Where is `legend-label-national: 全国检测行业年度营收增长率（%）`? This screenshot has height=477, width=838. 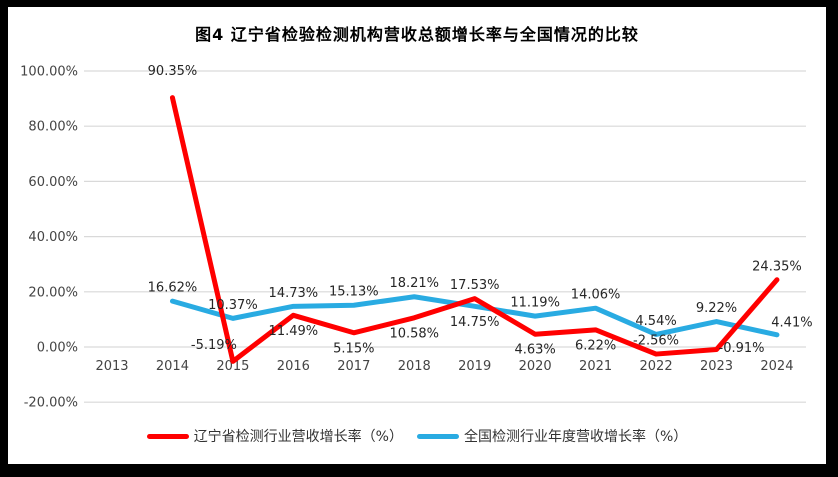 legend-label-national: 全国检测行业年度营收增长率（%） is located at coordinates (576, 437).